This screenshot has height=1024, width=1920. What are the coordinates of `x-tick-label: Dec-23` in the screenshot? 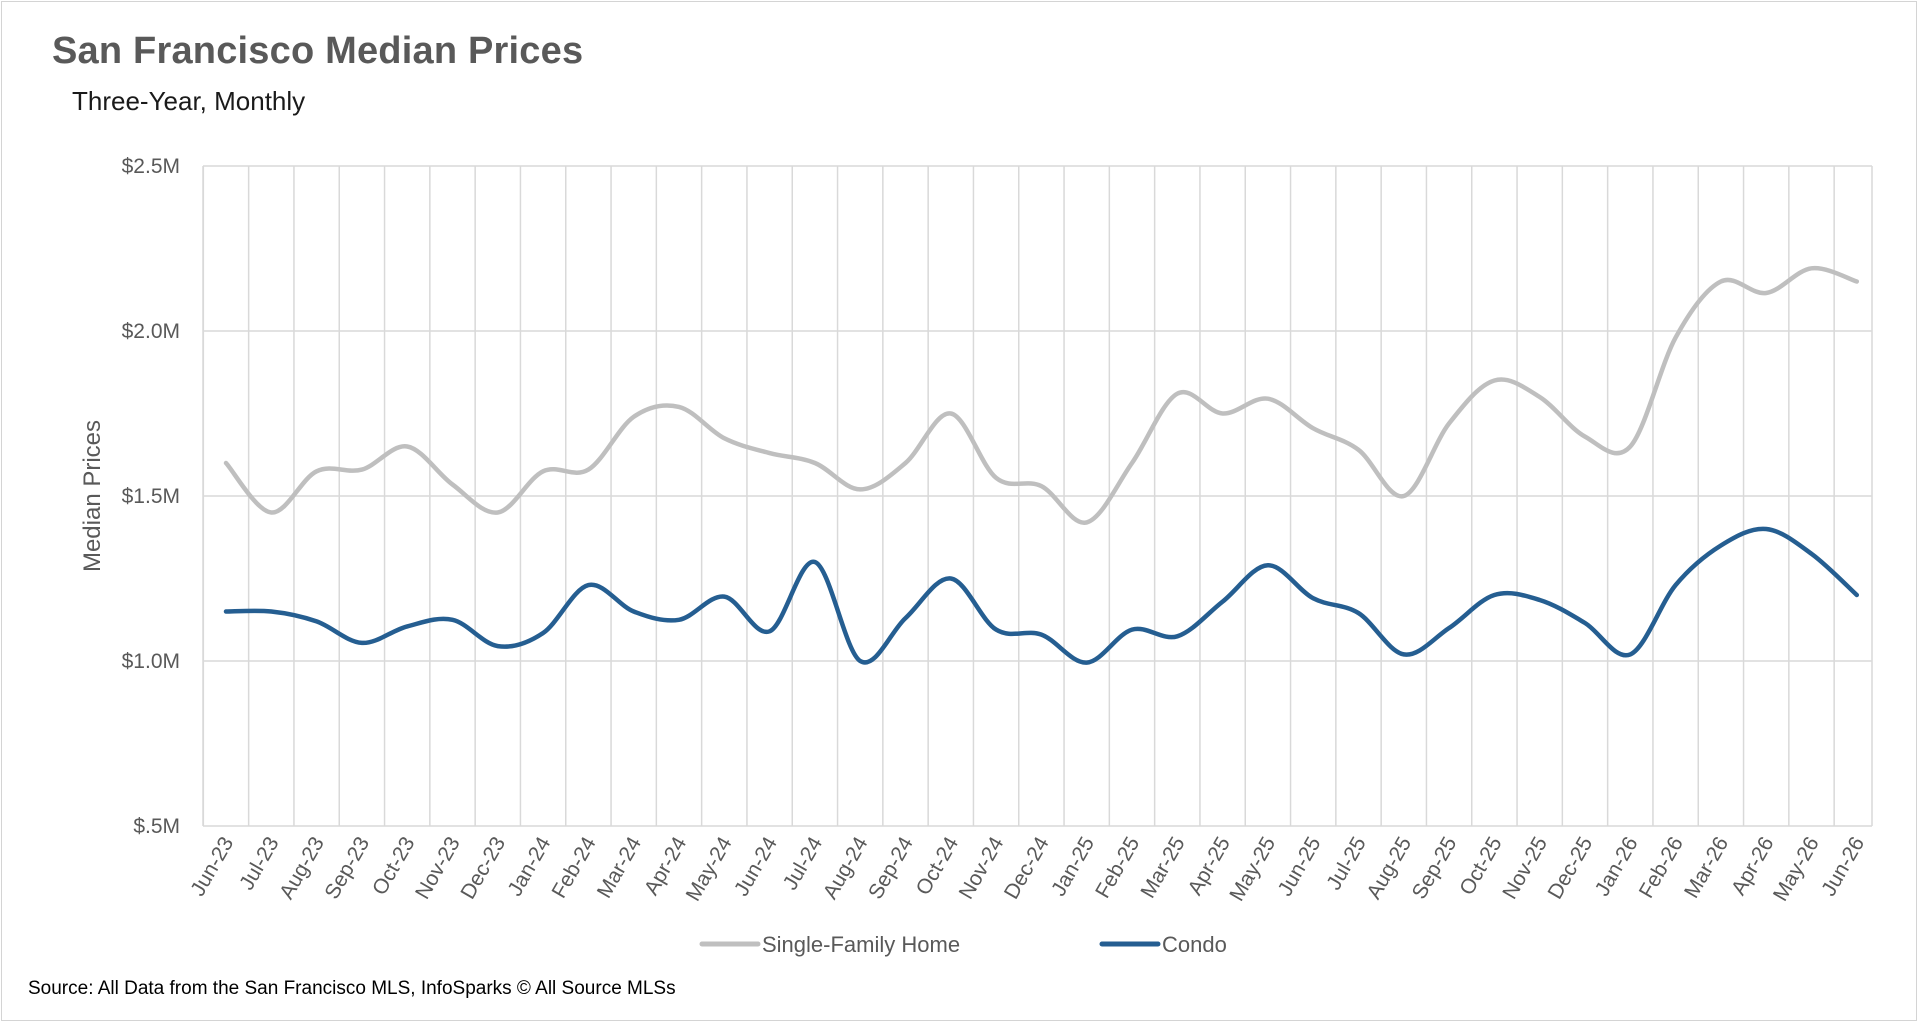 It's located at (483, 868).